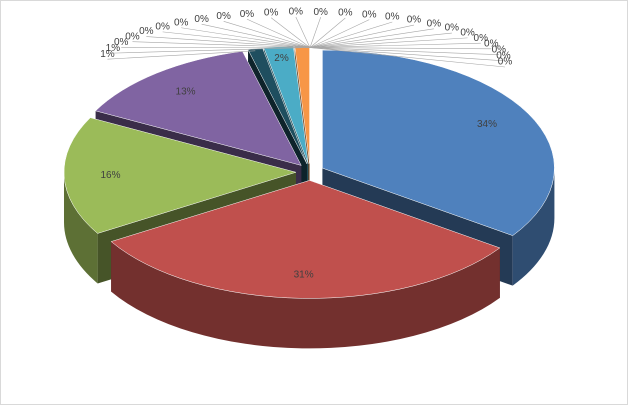 The image size is (628, 405). Describe the element at coordinates (186, 91) in the screenshot. I see `data-label: 13%` at that location.